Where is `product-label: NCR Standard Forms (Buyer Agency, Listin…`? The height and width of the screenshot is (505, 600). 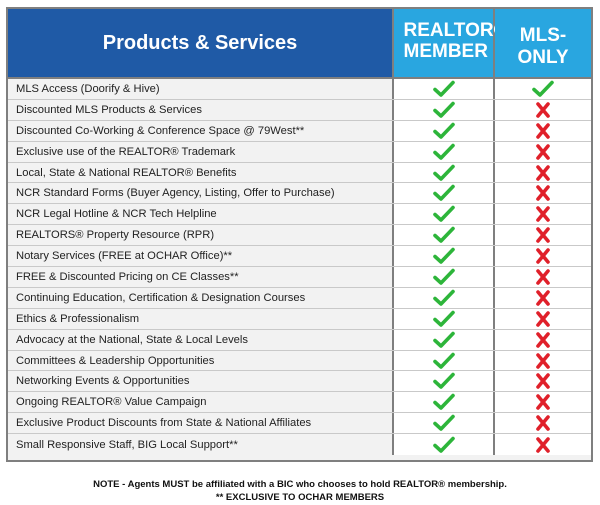 product-label: NCR Standard Forms (Buyer Agency, Listin… is located at coordinates (201, 193).